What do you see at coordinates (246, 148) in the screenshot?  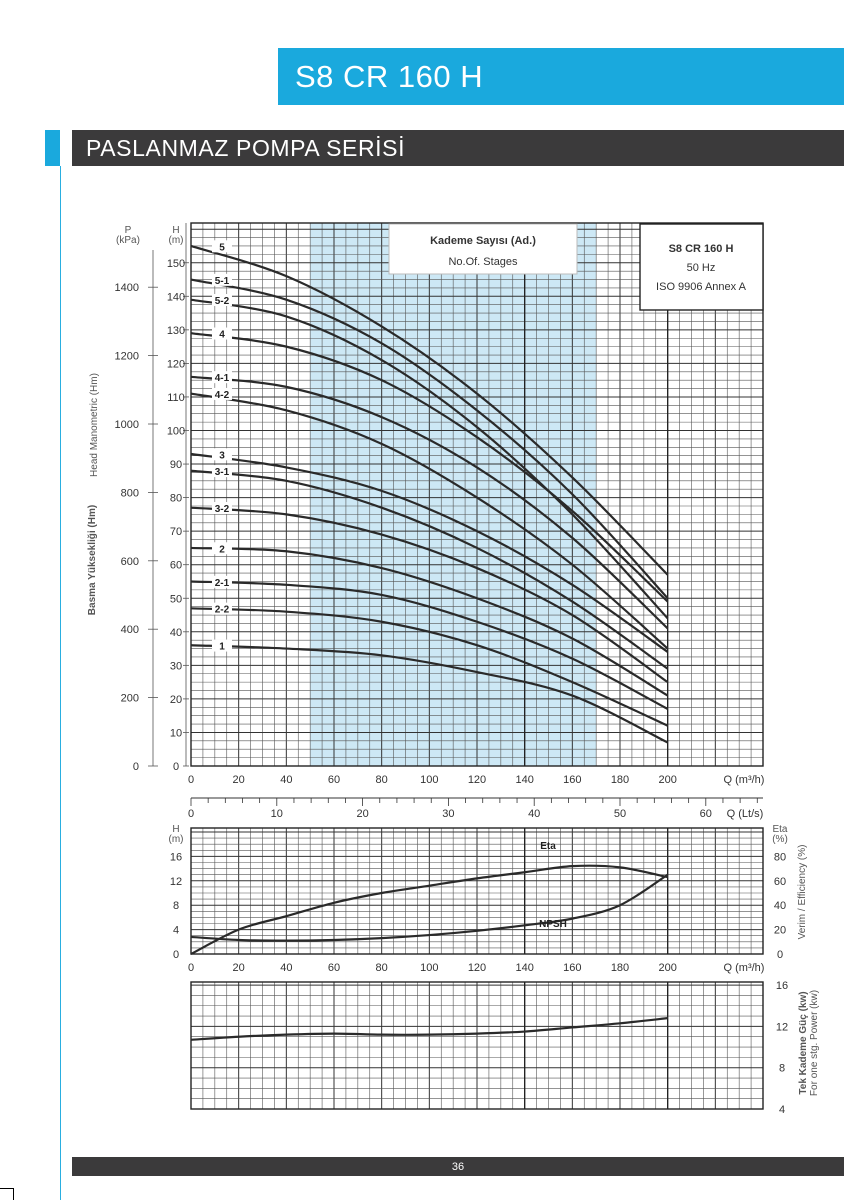 I see `section-title: PASLANMAZ POMPA SERİSİ` at bounding box center [246, 148].